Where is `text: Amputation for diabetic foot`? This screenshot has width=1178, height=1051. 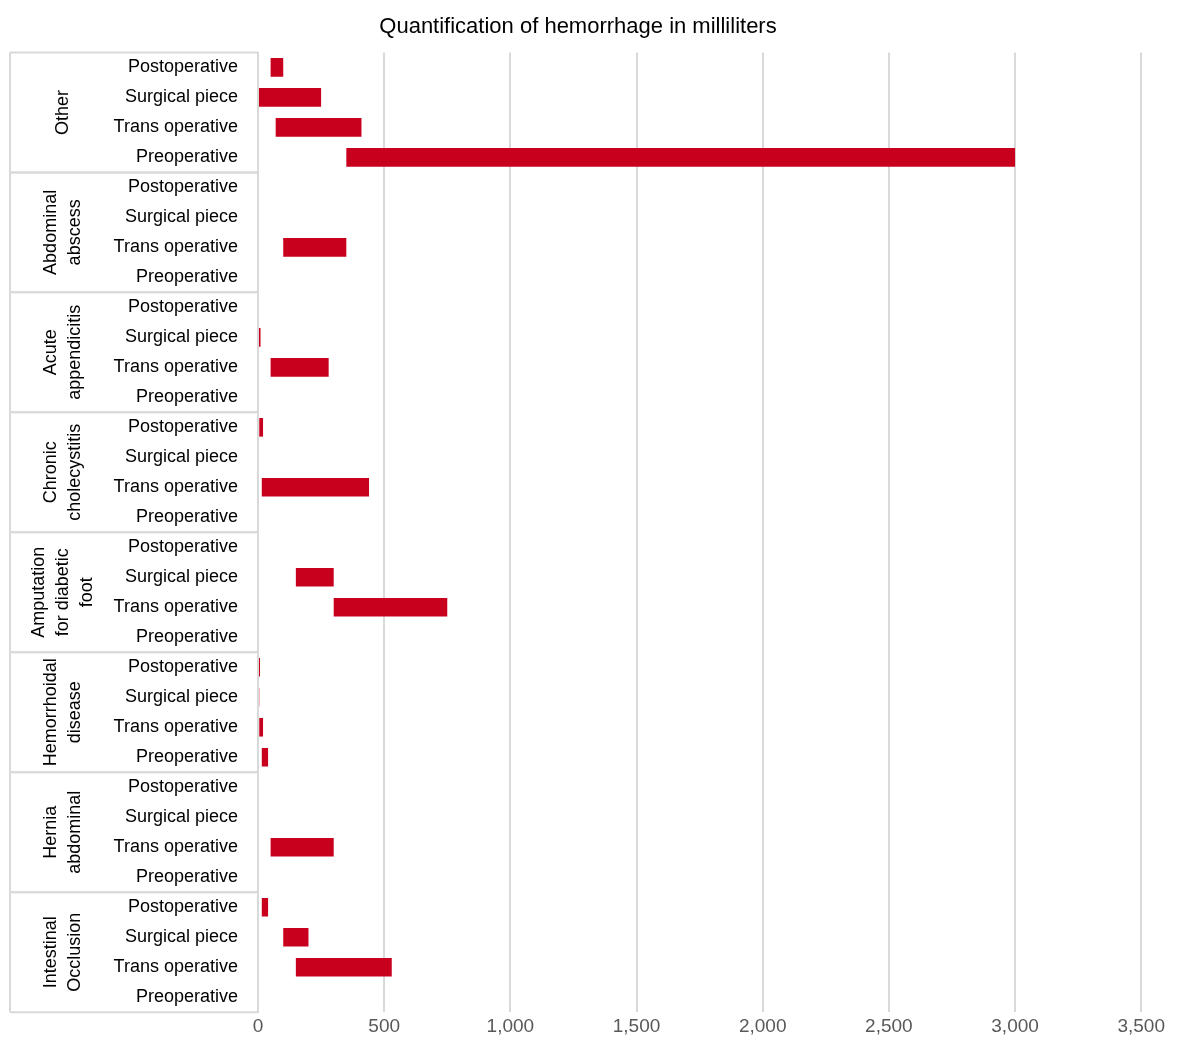 text: Amputation for diabetic foot is located at coordinates (61, 592).